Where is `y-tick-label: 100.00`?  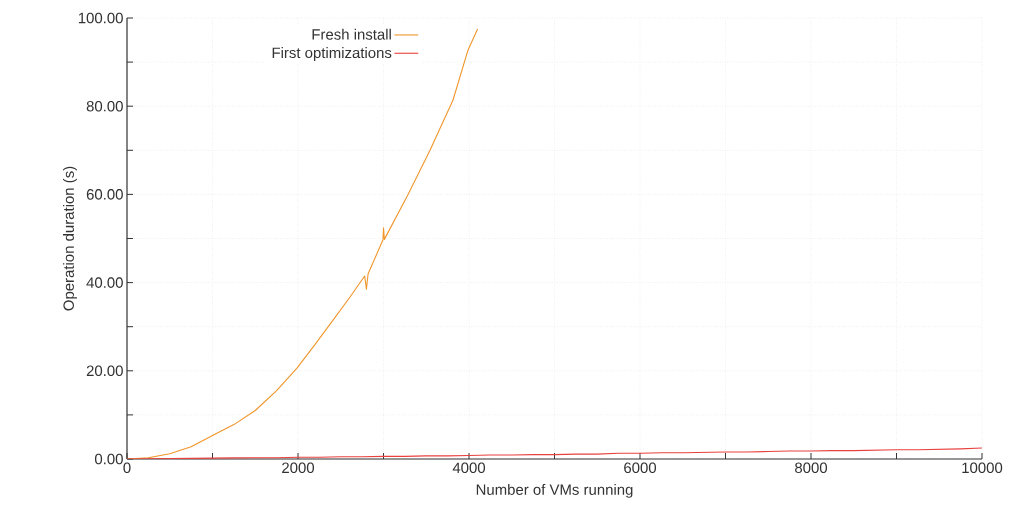
y-tick-label: 100.00 is located at coordinates (100, 18).